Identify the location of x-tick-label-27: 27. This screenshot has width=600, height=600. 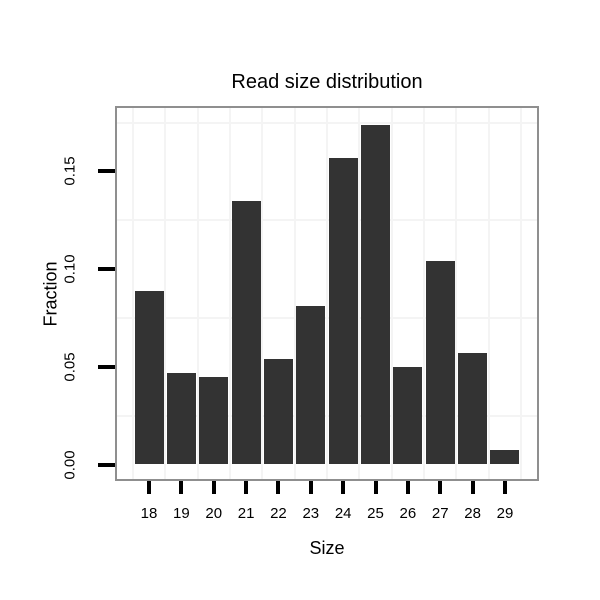
(440, 513).